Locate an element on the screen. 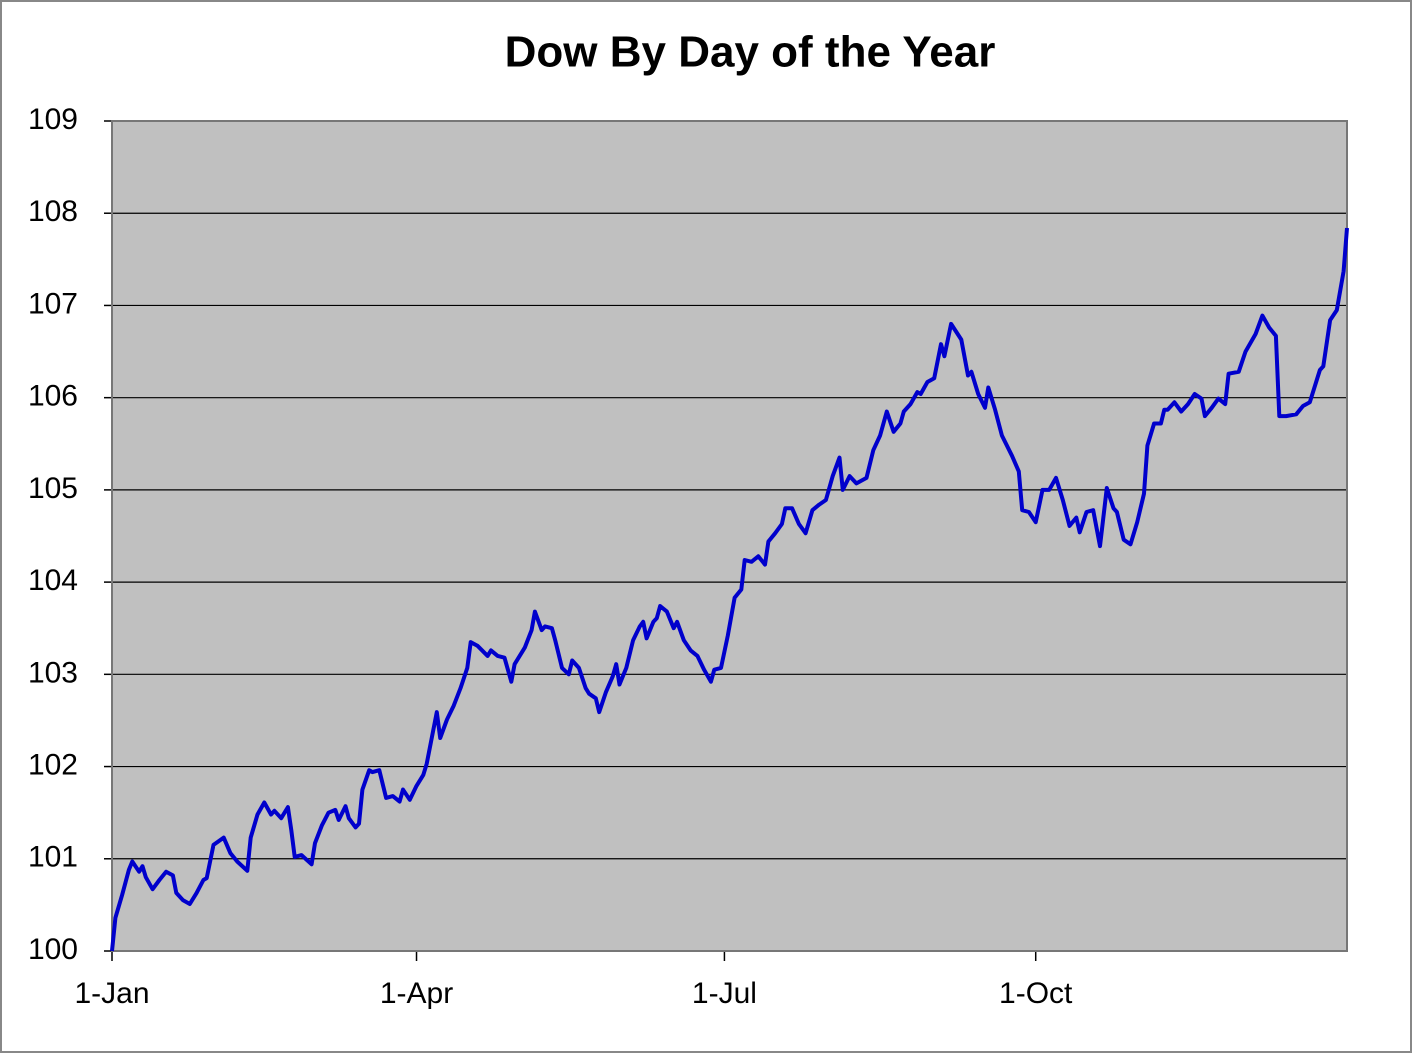 The width and height of the screenshot is (1416, 1058). y-tick-label: 101 is located at coordinates (53, 857).